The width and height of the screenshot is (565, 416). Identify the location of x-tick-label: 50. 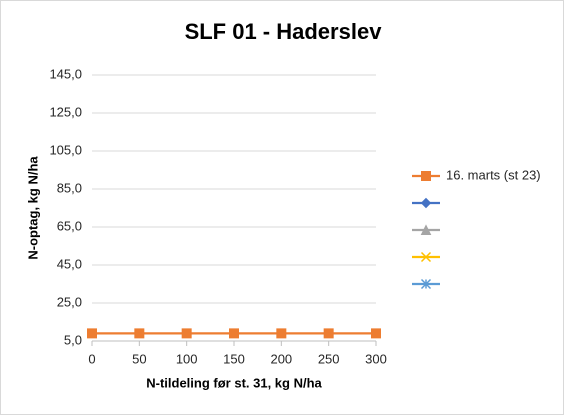
(139, 358).